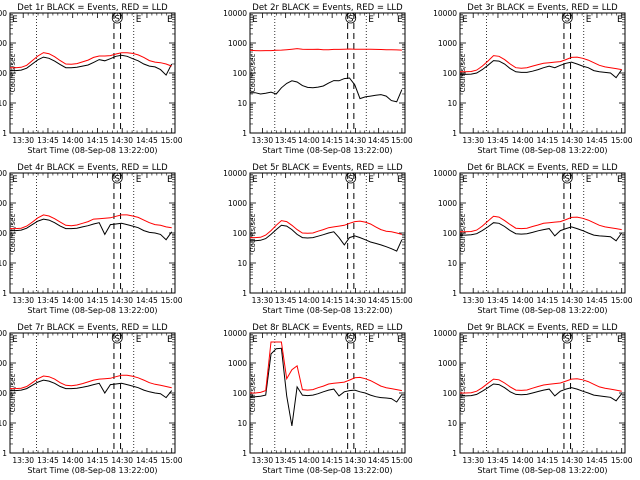 This screenshot has width=640, height=480. I want to click on flag-e-left: E, so click(465, 180).